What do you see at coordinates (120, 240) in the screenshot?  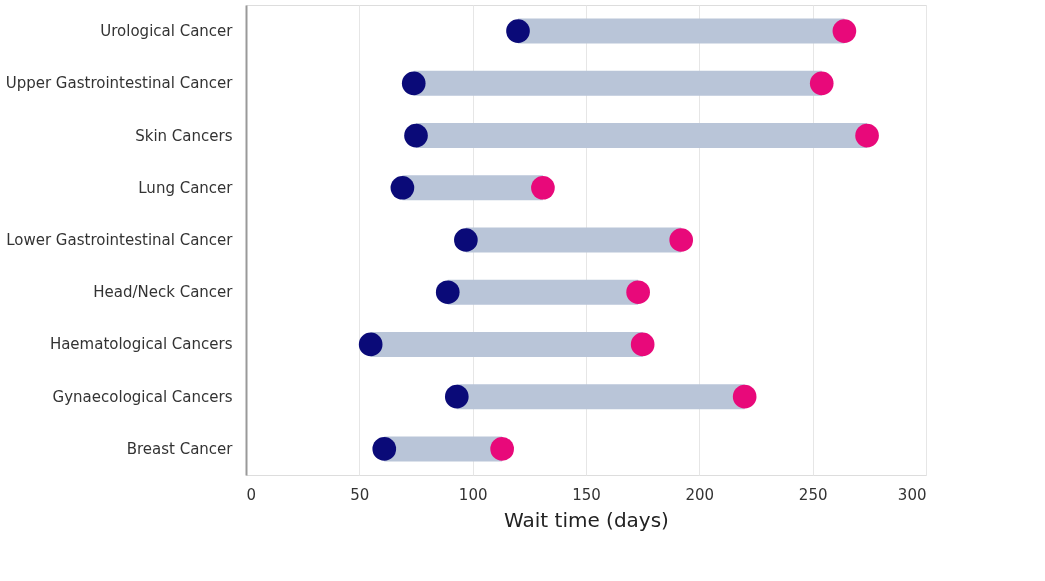 I see `y-tick-label: Lower Gastrointestinal Cancer` at bounding box center [120, 240].